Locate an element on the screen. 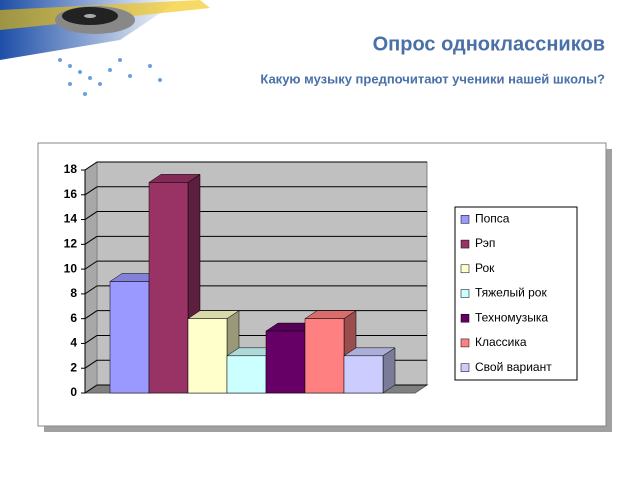 Image resolution: width=640 pixels, height=485 pixels. legend-label: Тяжелый рок is located at coordinates (511, 293).